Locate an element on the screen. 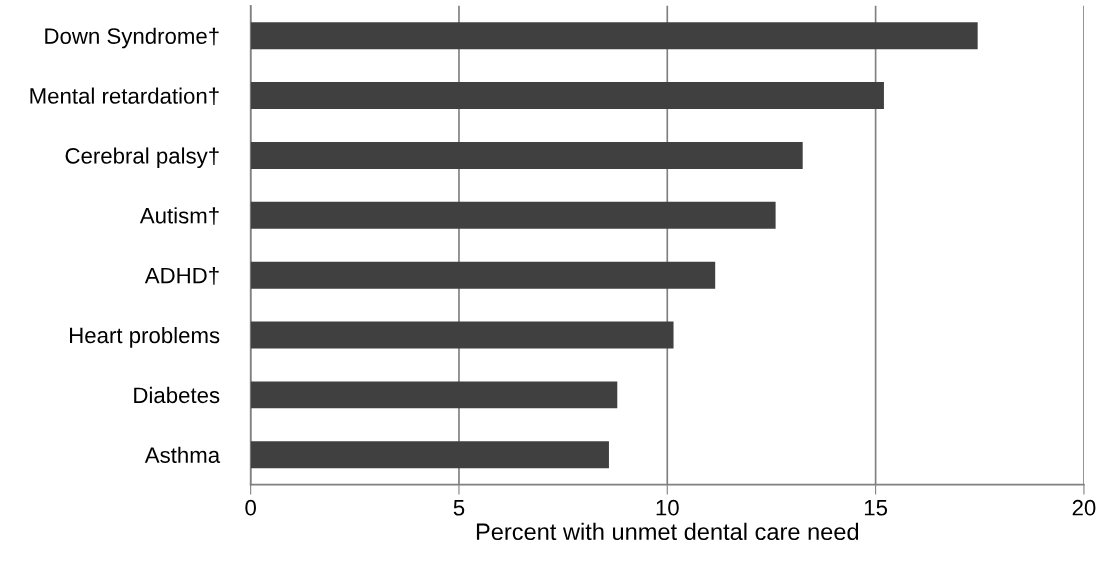 This screenshot has height=577, width=1114. x-tick-label: 0 is located at coordinates (250, 507).